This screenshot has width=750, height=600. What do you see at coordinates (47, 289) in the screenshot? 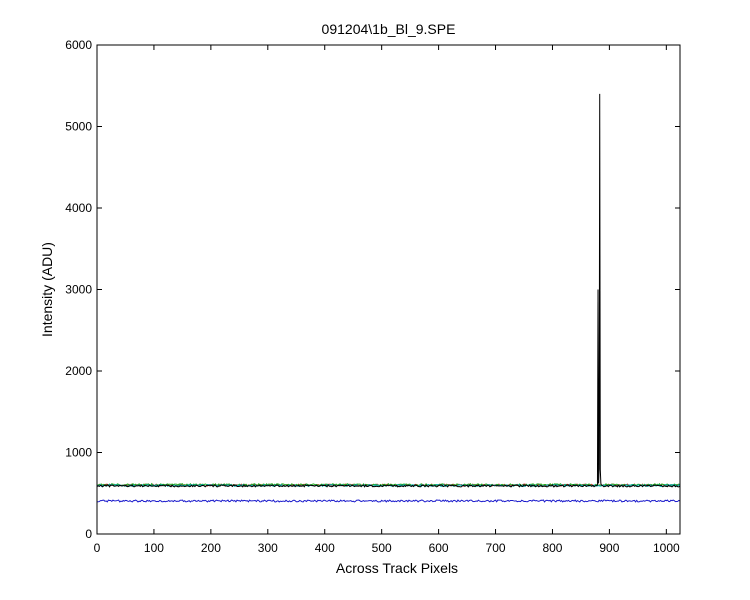
I see `y-axis-title: Intensity (ADU)` at bounding box center [47, 289].